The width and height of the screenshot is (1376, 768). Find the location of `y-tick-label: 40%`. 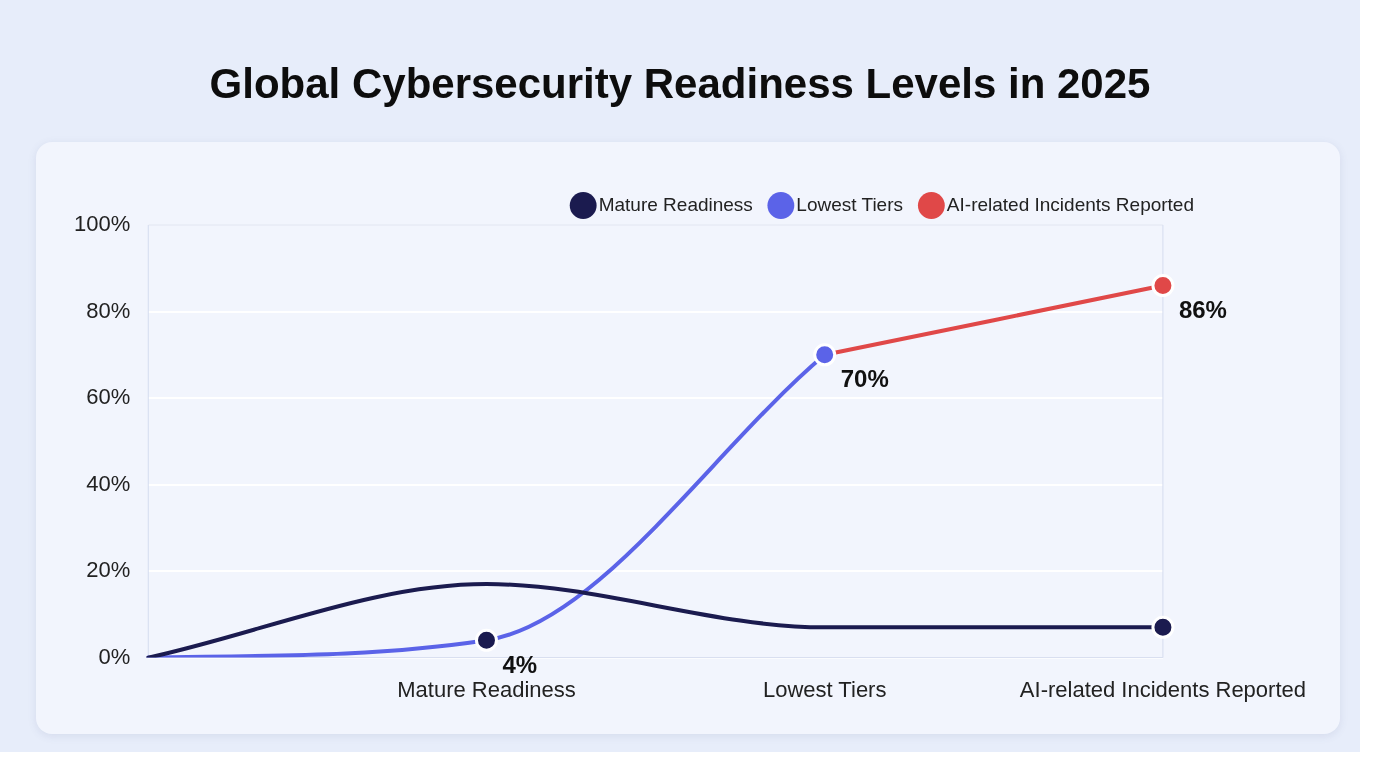

y-tick-label: 40% is located at coordinates (108, 483).